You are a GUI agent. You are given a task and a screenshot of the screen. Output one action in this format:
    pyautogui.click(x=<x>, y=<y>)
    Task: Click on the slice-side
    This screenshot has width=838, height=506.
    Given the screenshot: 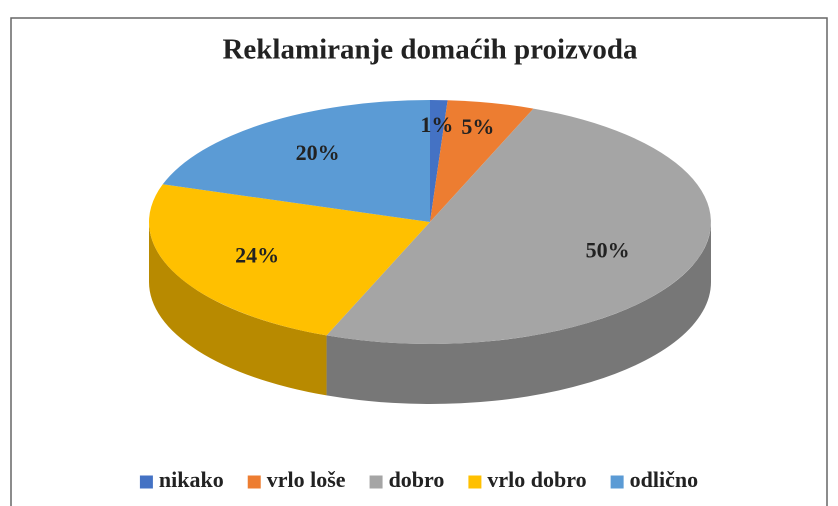 What is the action you would take?
    pyautogui.click(x=238, y=309)
    